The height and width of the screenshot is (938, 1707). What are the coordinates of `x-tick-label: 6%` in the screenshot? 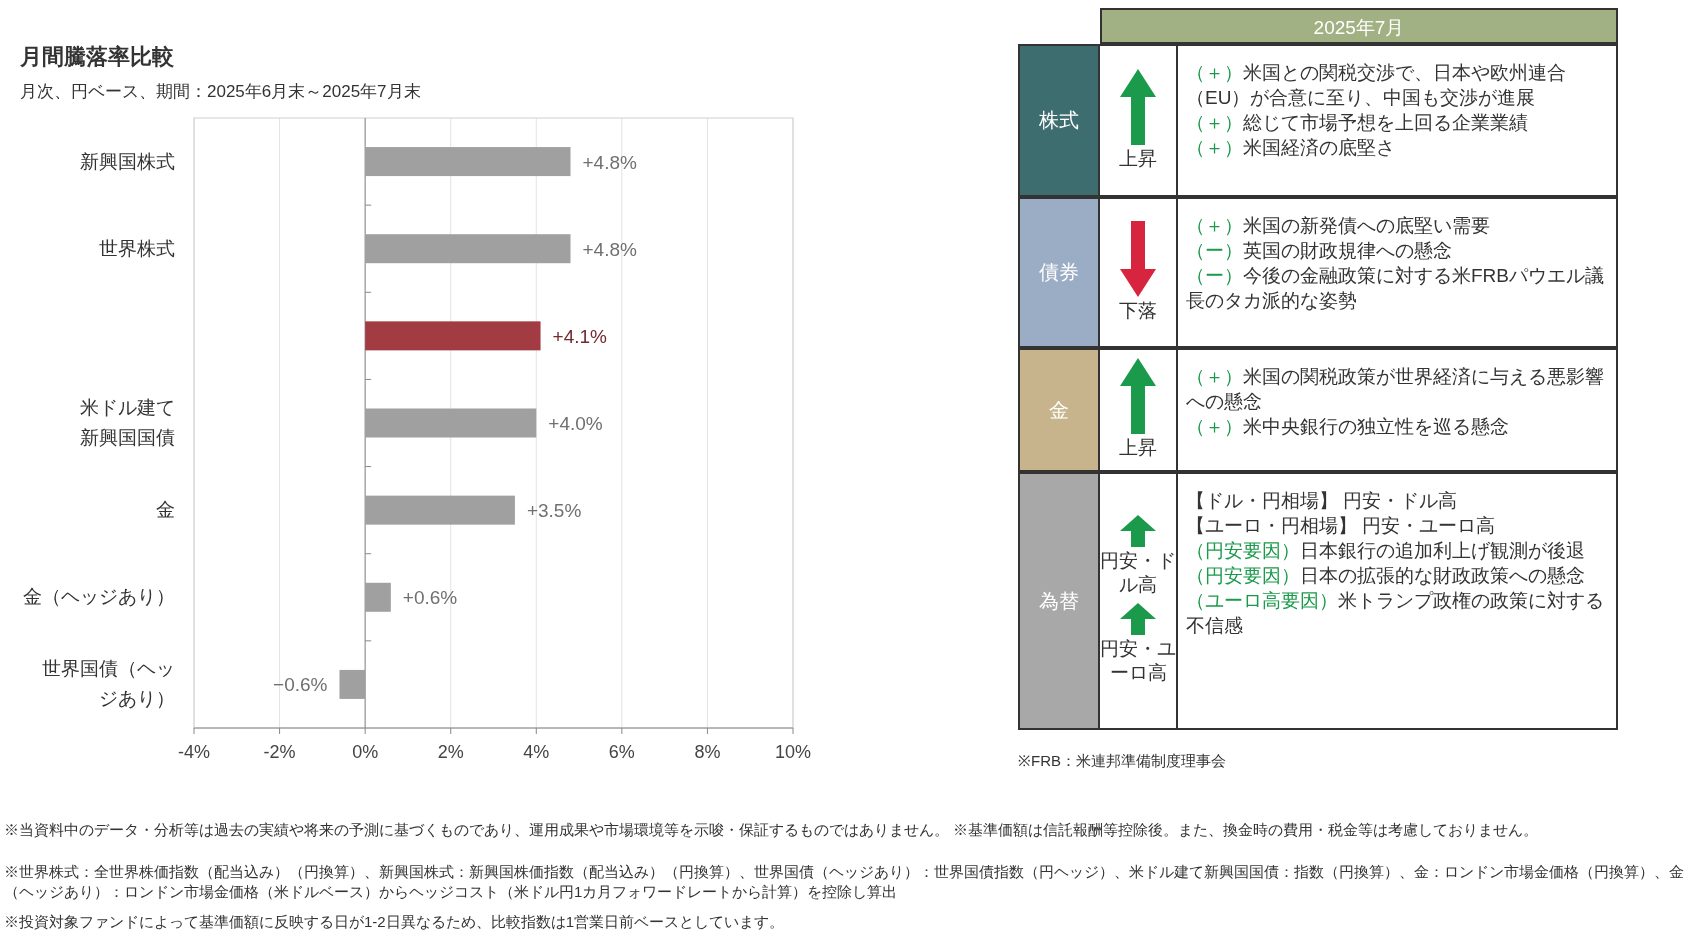 It's located at (621, 752).